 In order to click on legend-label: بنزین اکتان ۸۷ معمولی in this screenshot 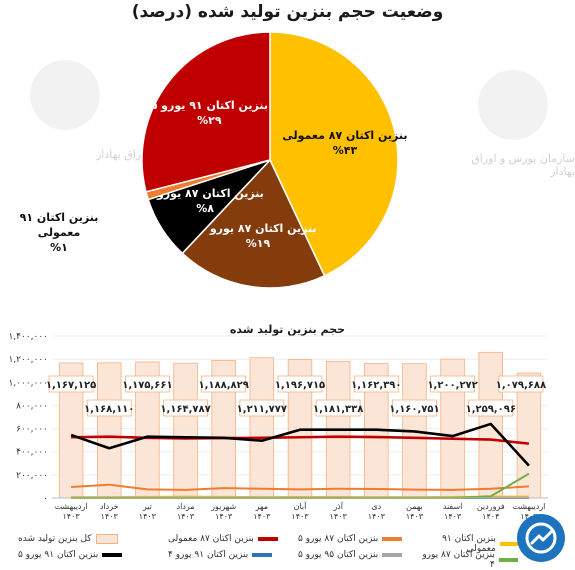, I will do `click(211, 539)`.